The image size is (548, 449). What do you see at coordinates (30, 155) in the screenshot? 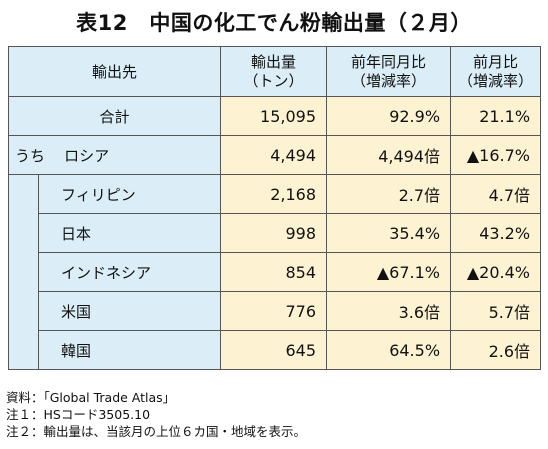
I see `uchi-label: うち` at bounding box center [30, 155].